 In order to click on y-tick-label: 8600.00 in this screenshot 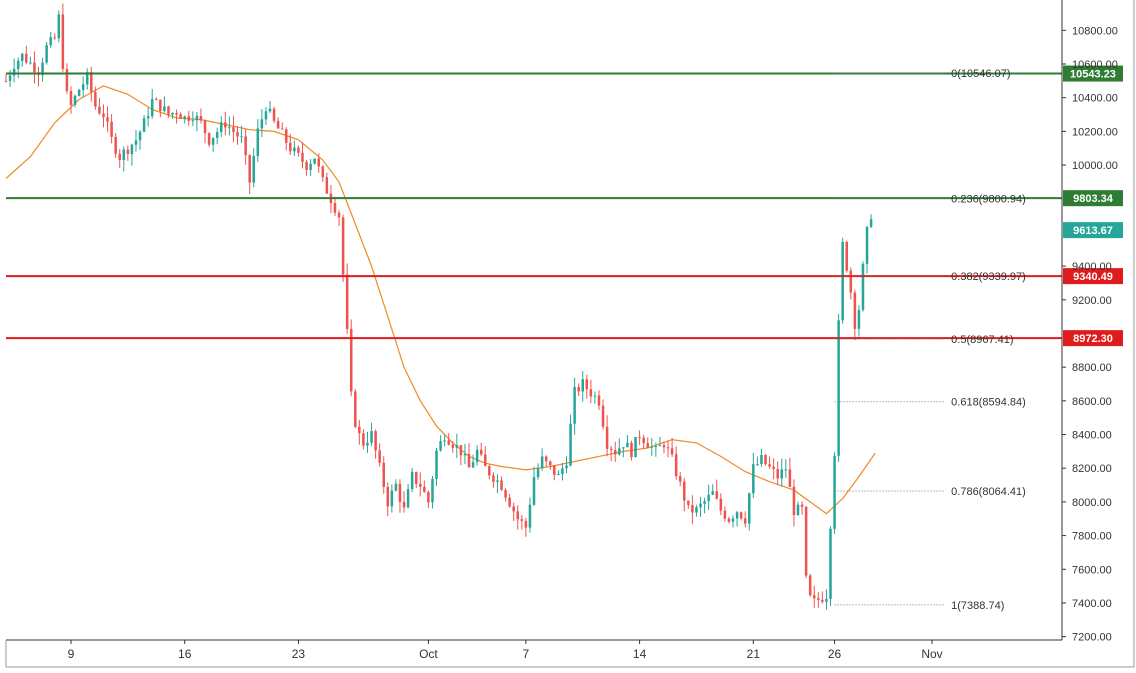, I will do `click(1092, 402)`.